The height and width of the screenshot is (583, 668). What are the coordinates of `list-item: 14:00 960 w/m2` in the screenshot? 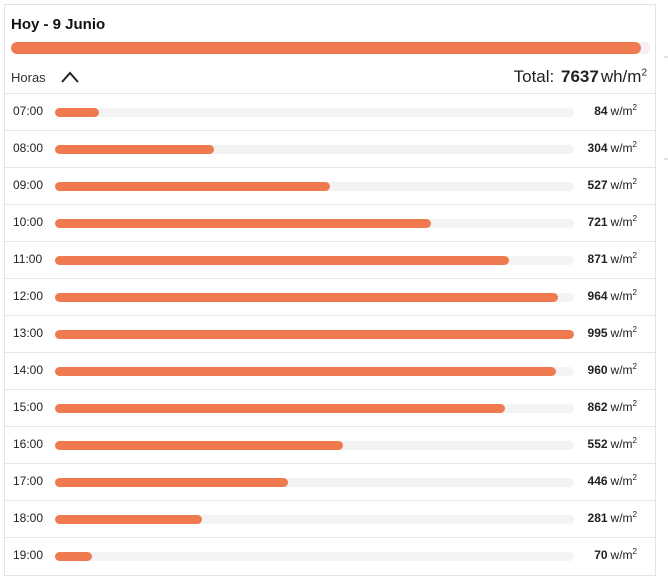 It's located at (330, 371).